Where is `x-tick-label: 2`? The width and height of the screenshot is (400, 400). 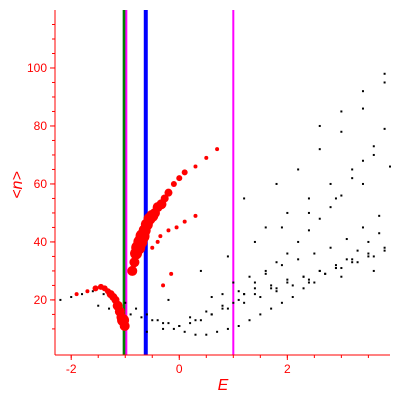 x-tick-label: 2 is located at coordinates (287, 369).